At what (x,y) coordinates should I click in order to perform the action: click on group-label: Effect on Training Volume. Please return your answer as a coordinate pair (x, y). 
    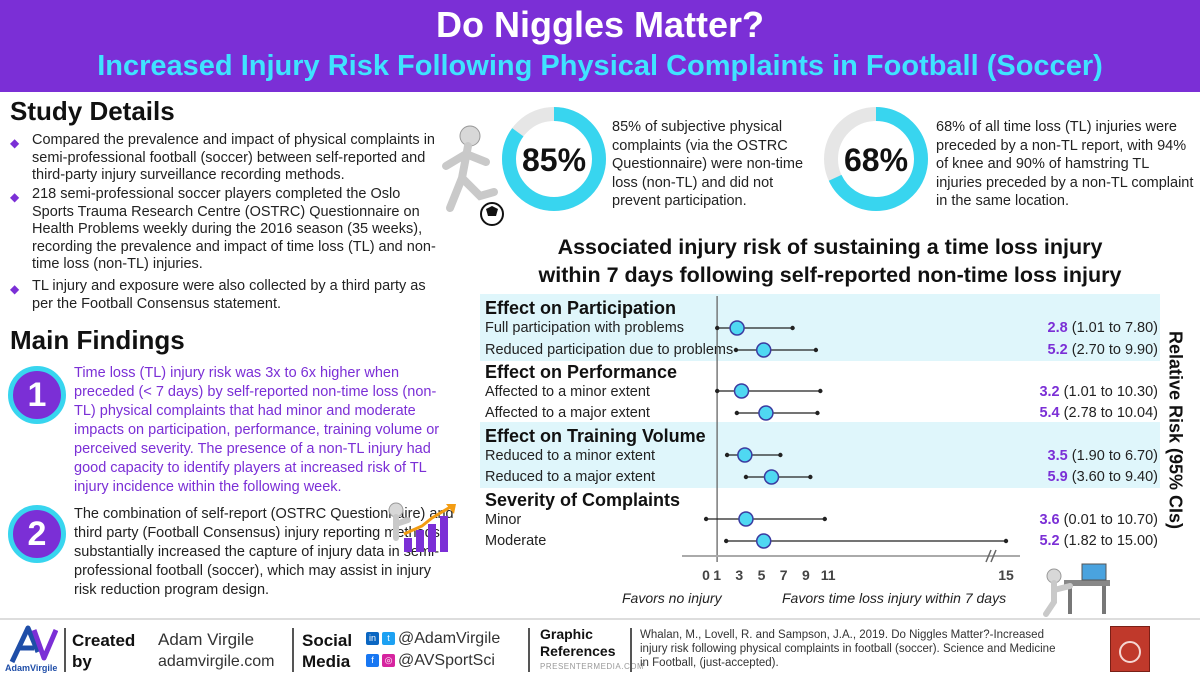
    Looking at the image, I should click on (595, 436).